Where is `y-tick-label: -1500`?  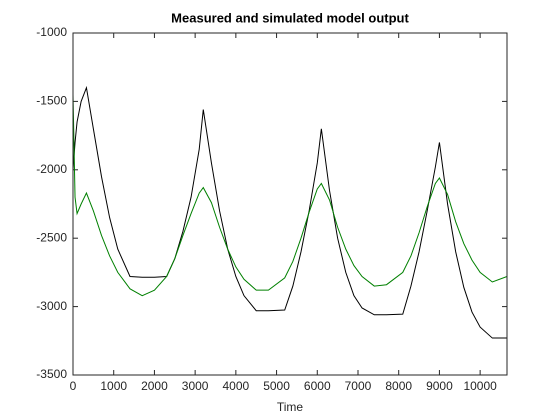
y-tick-label: -1500 is located at coordinates (51, 101).